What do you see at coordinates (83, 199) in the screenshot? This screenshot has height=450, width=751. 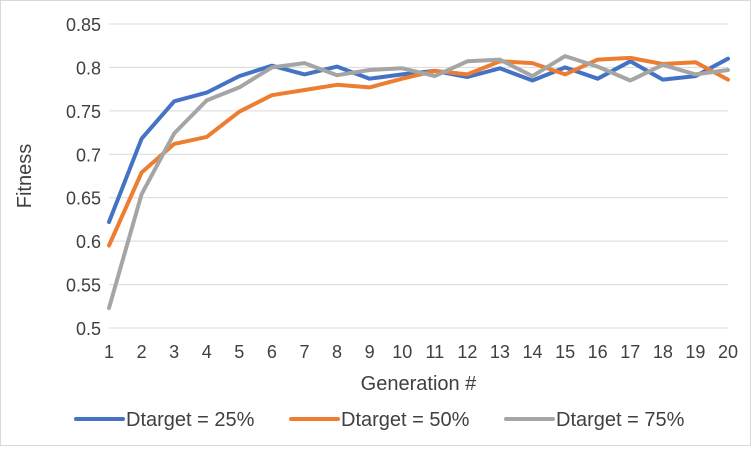 I see `y-tick-label: 0.65` at bounding box center [83, 199].